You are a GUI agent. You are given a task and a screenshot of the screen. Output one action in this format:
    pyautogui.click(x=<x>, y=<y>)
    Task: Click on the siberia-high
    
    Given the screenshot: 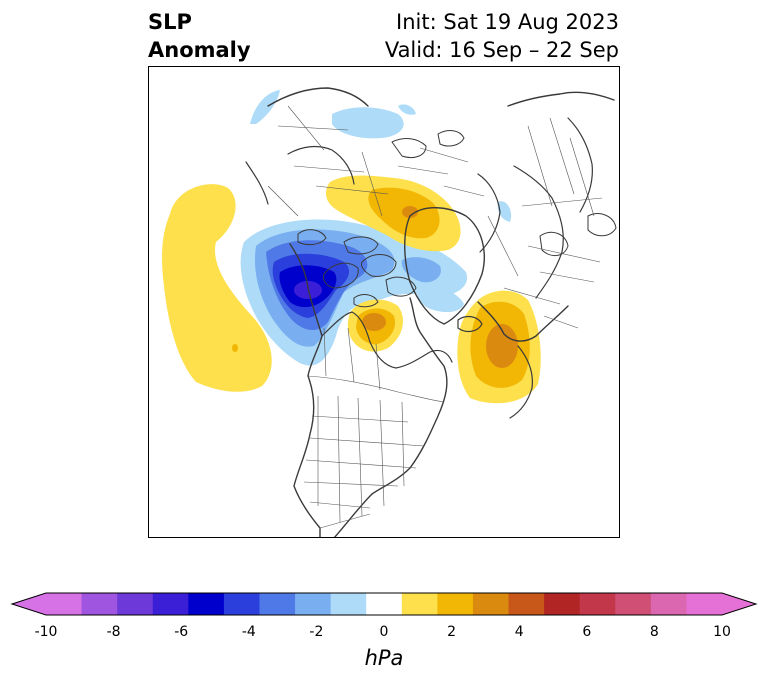 What is the action you would take?
    pyautogui.click(x=393, y=213)
    